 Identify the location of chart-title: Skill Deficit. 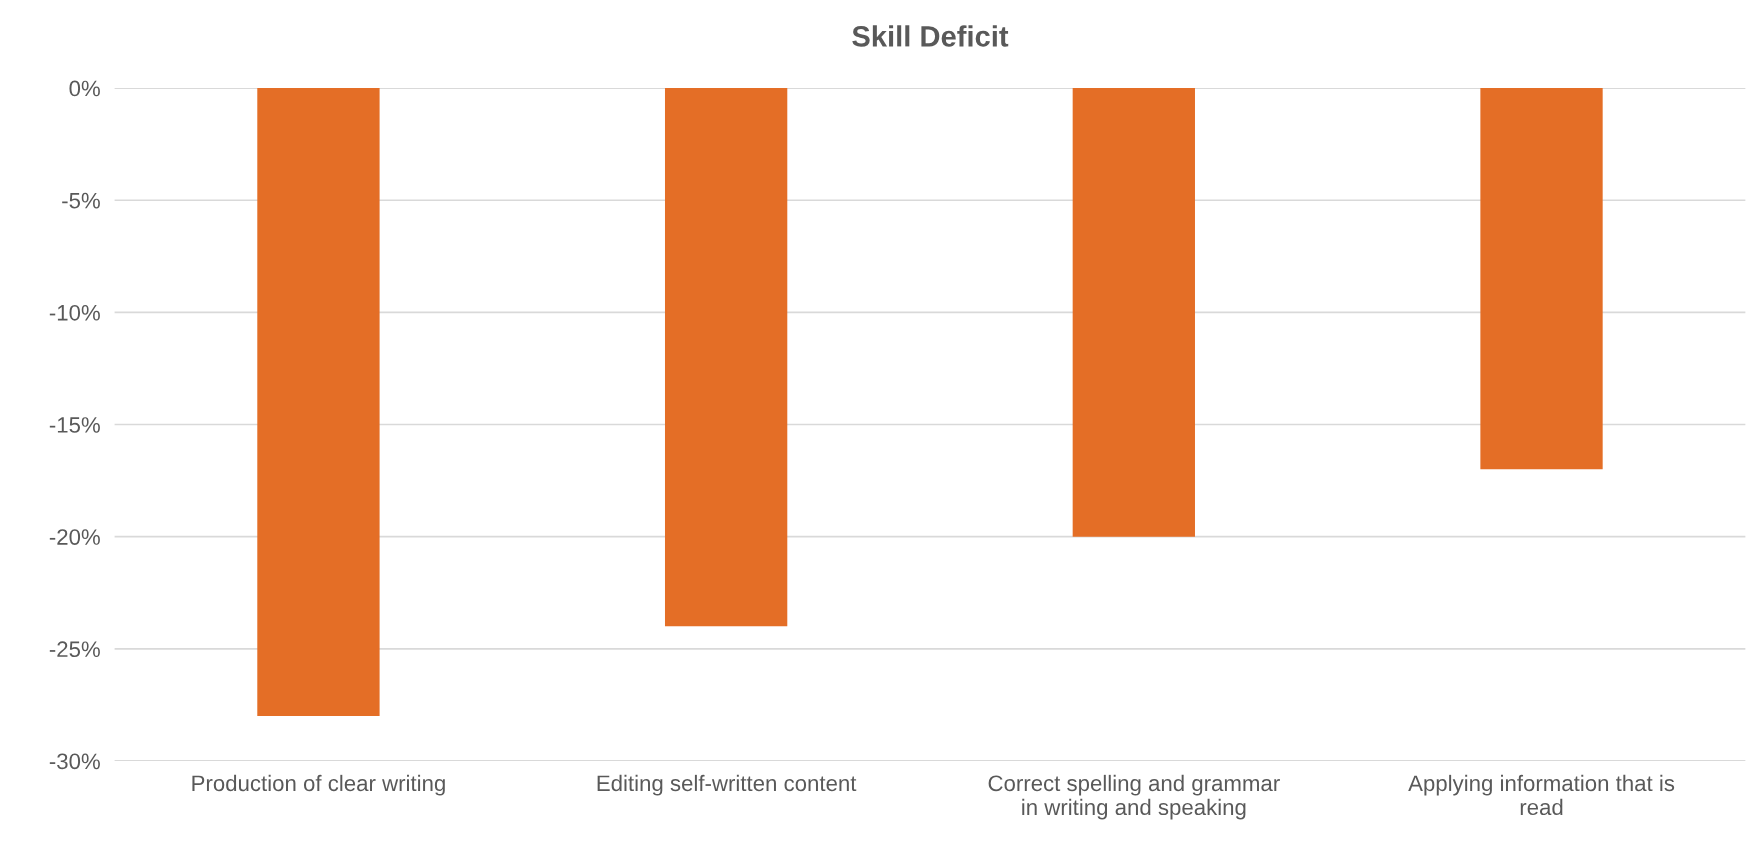
(930, 36).